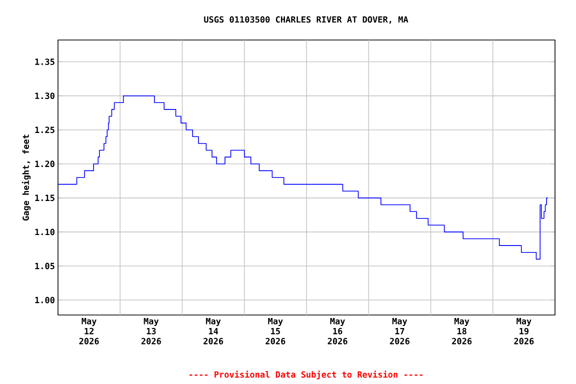  I want to click on x-tick-label: May 15 2026, so click(276, 331).